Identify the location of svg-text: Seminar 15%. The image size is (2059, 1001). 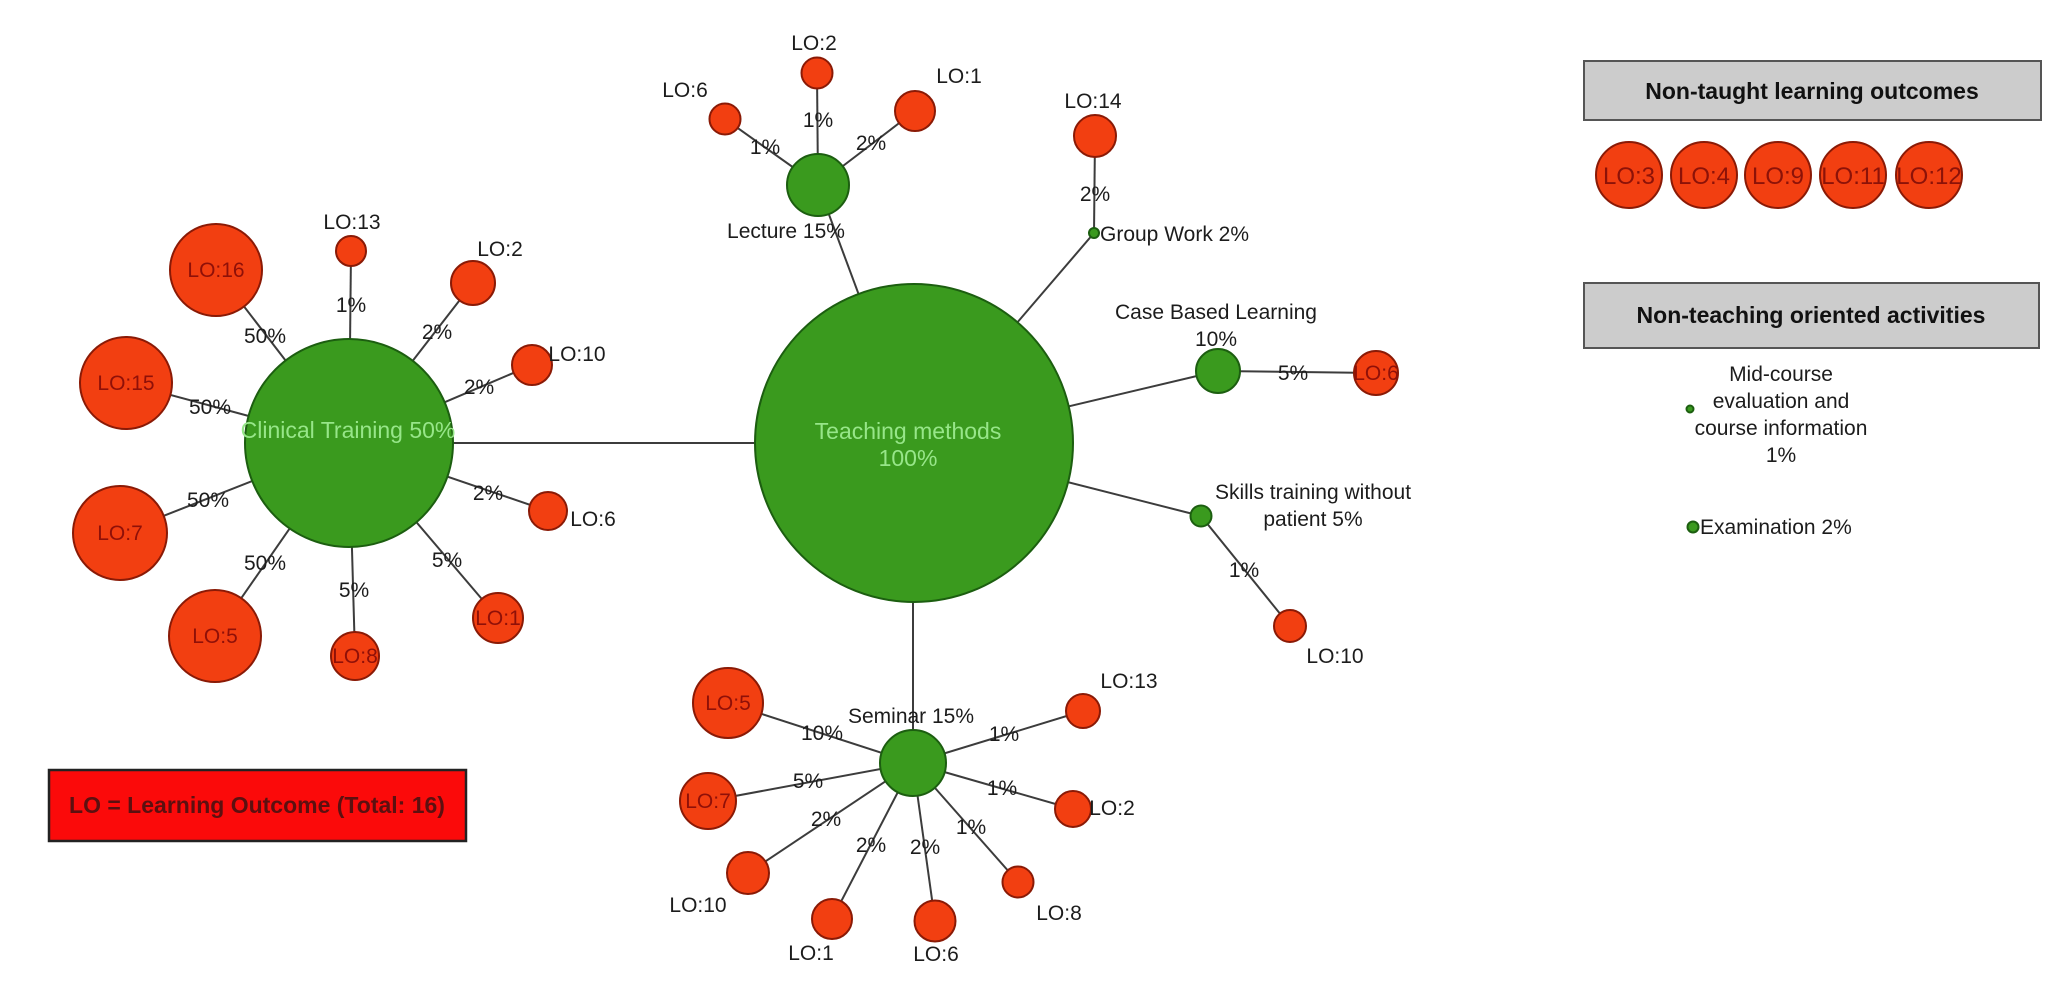
(911, 716).